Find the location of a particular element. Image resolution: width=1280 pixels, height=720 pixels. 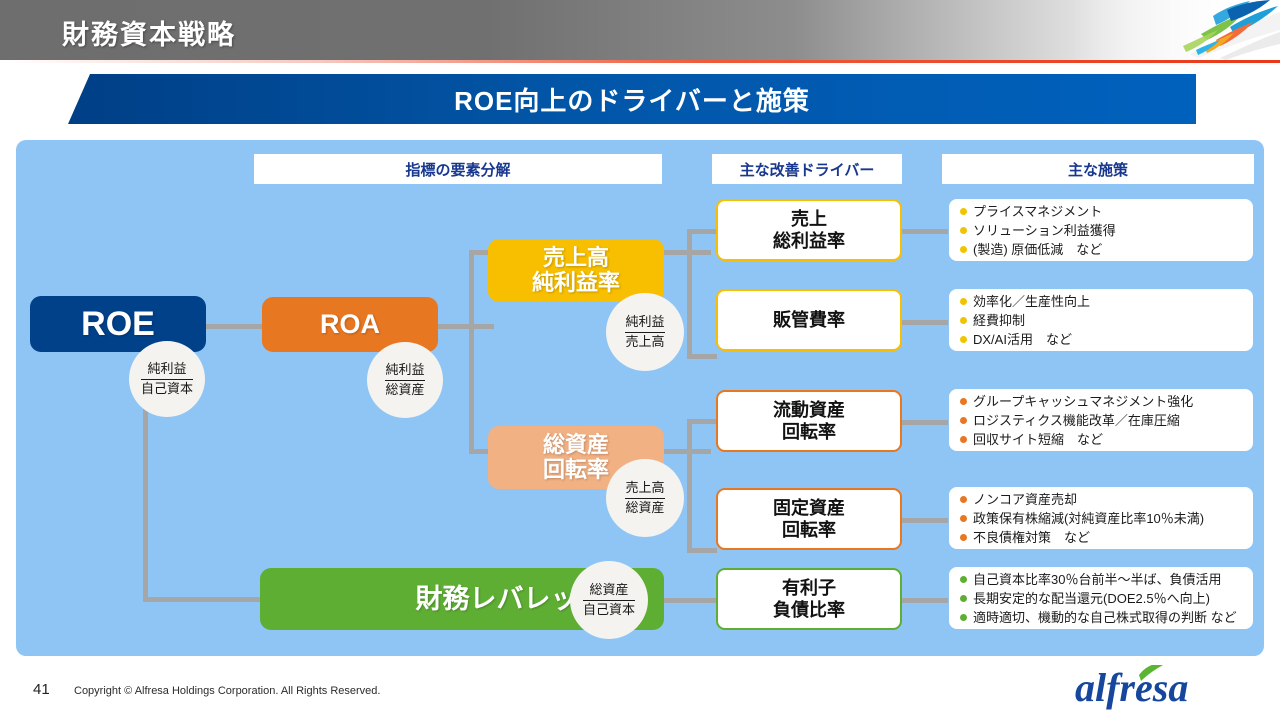

connector-roa-out is located at coordinates (466, 326).